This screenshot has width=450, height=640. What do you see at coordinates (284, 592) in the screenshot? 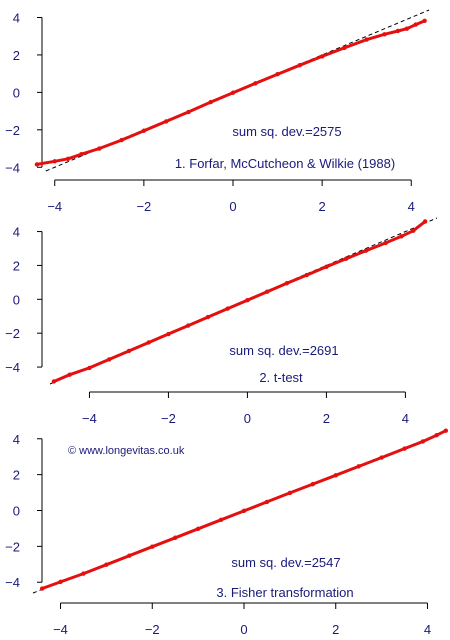
I see `panel-title: 3. Fisher transformation` at bounding box center [284, 592].